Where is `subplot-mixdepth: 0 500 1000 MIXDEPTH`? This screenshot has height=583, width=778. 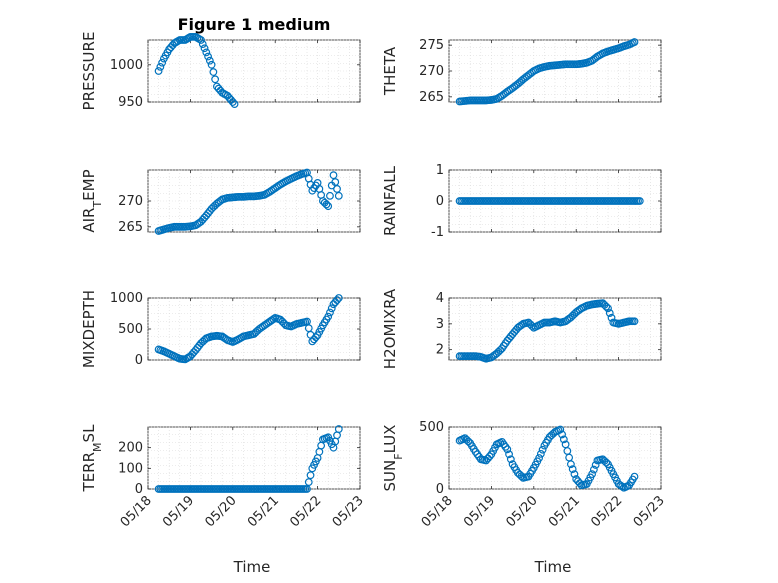
subplot-mixdepth: 0 500 1000 MIXDEPTH is located at coordinates (220, 329).